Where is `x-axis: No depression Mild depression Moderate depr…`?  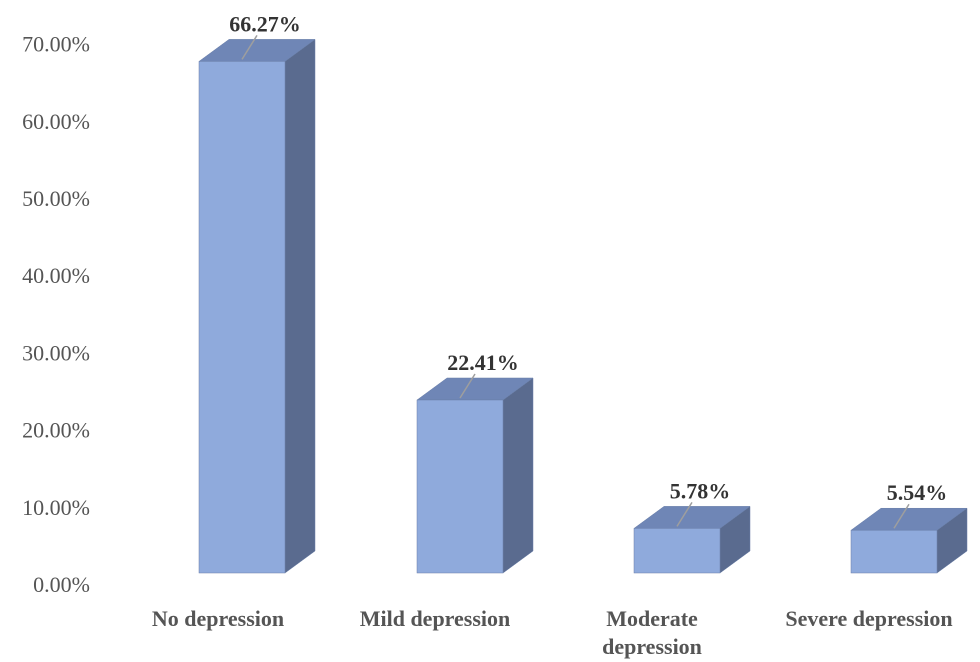 x-axis: No depression Mild depression Moderate depr… is located at coordinates (552, 632).